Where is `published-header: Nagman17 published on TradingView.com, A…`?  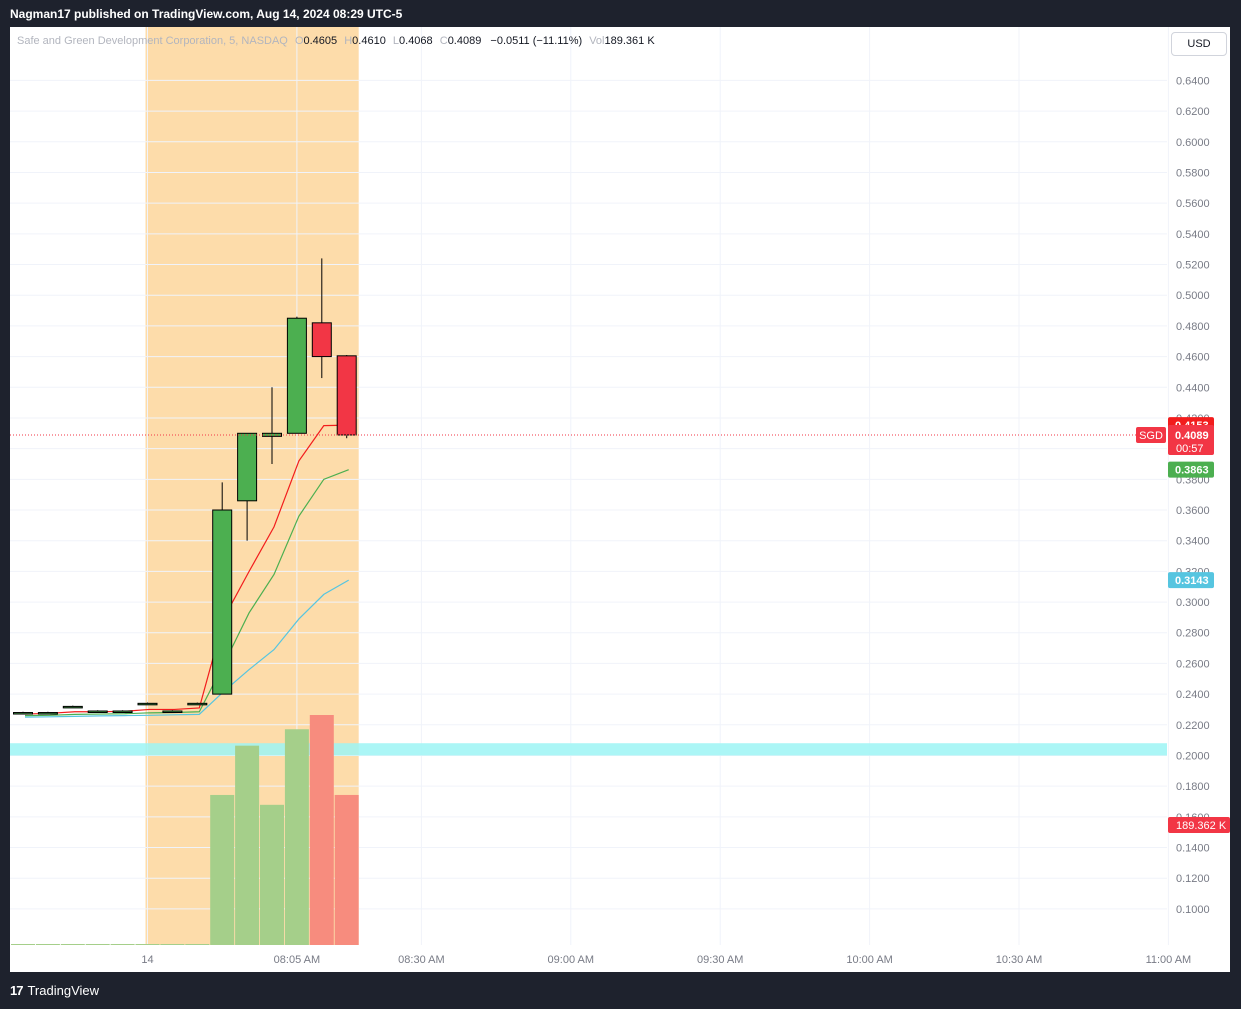
published-header: Nagman17 published on TradingView.com, A… is located at coordinates (206, 14).